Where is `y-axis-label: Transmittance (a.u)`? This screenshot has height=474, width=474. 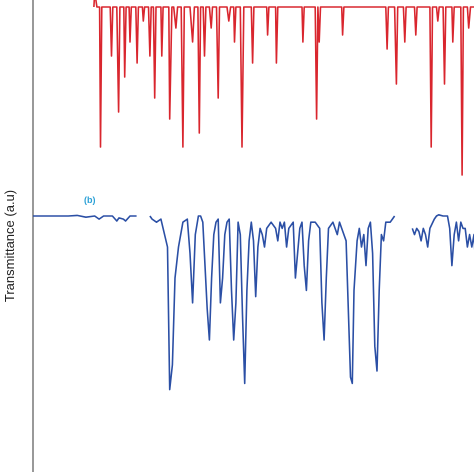 y-axis-label: Transmittance (a.u) is located at coordinates (9, 246).